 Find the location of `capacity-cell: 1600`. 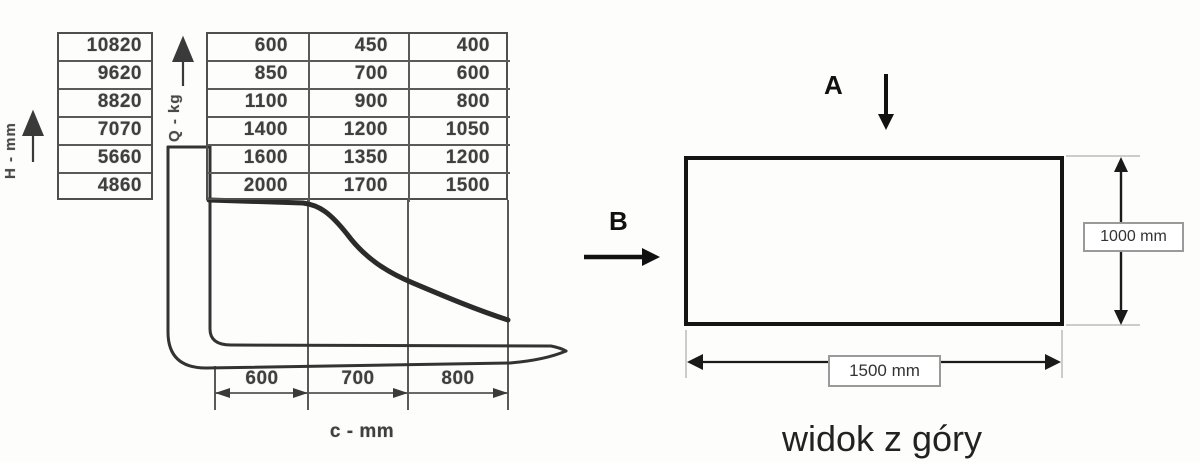

capacity-cell: 1600 is located at coordinates (259, 160).